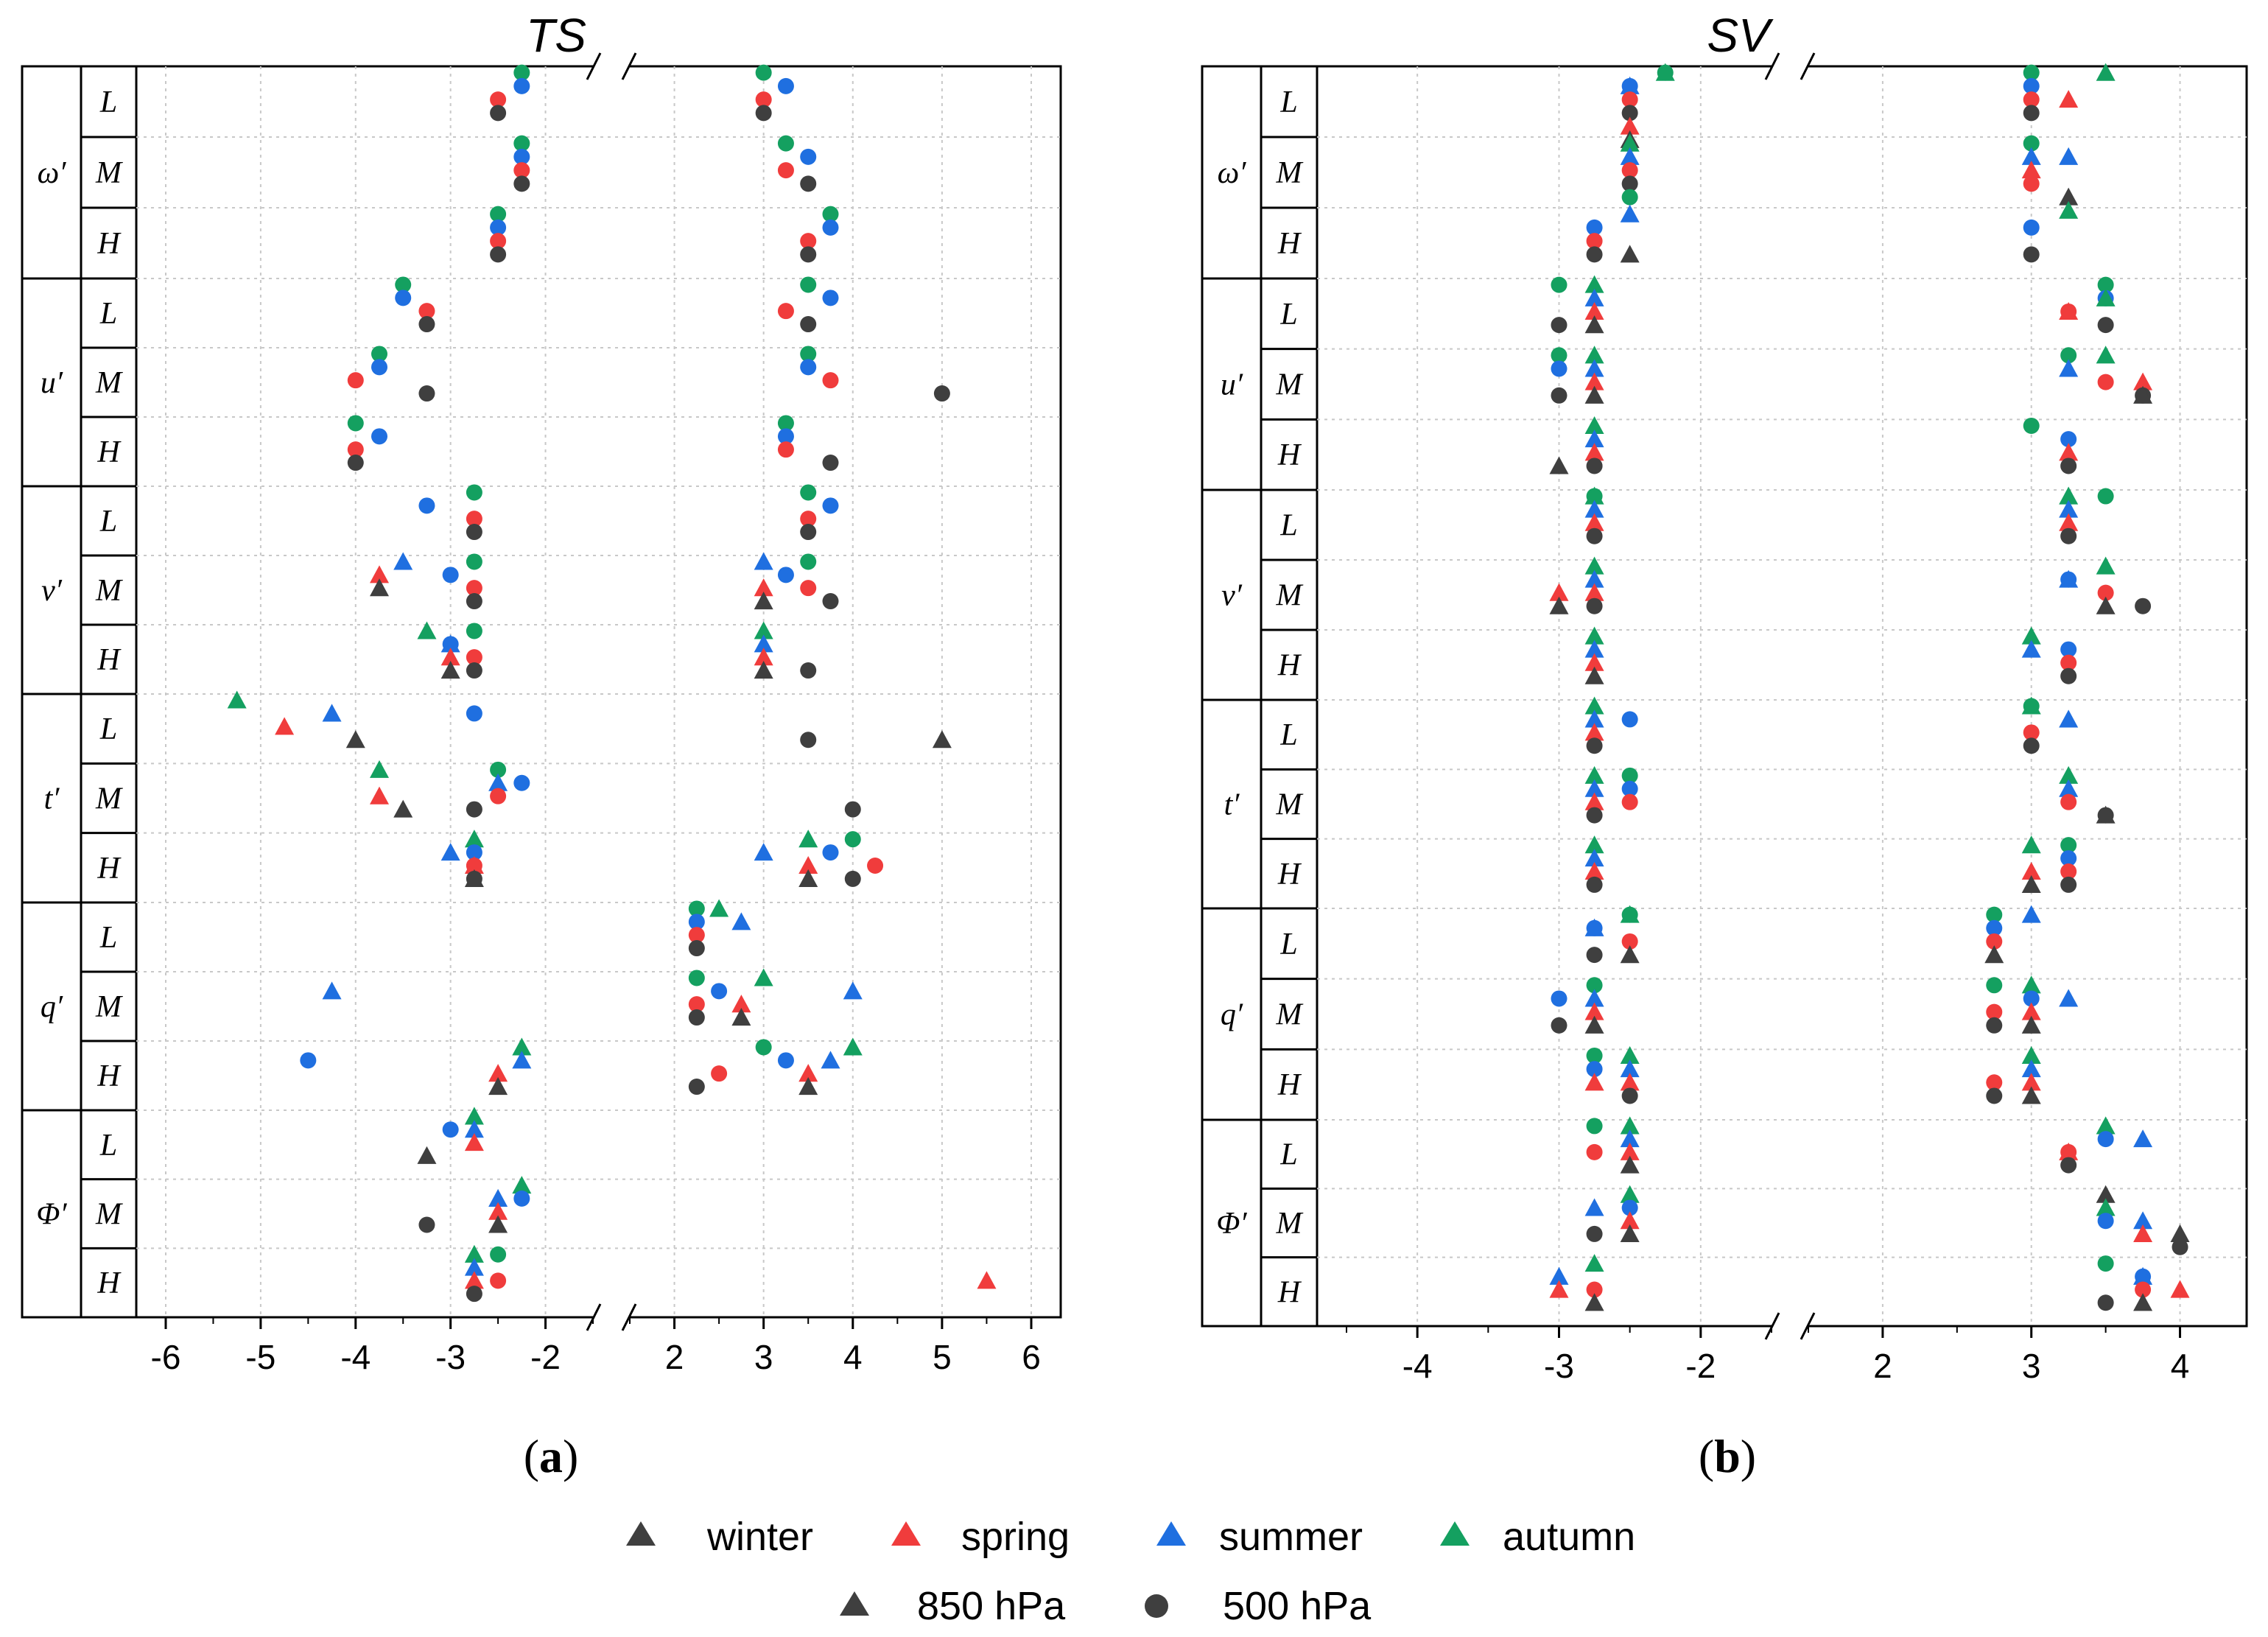  I want to click on x-tick-label: 5, so click(942, 1357).